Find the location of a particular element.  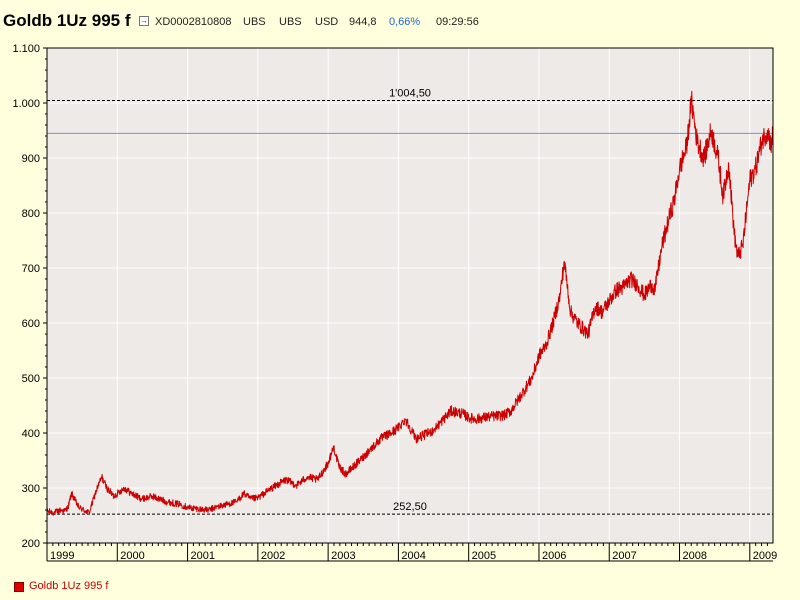

y-tick-label: 1.000 is located at coordinates (26, 104).